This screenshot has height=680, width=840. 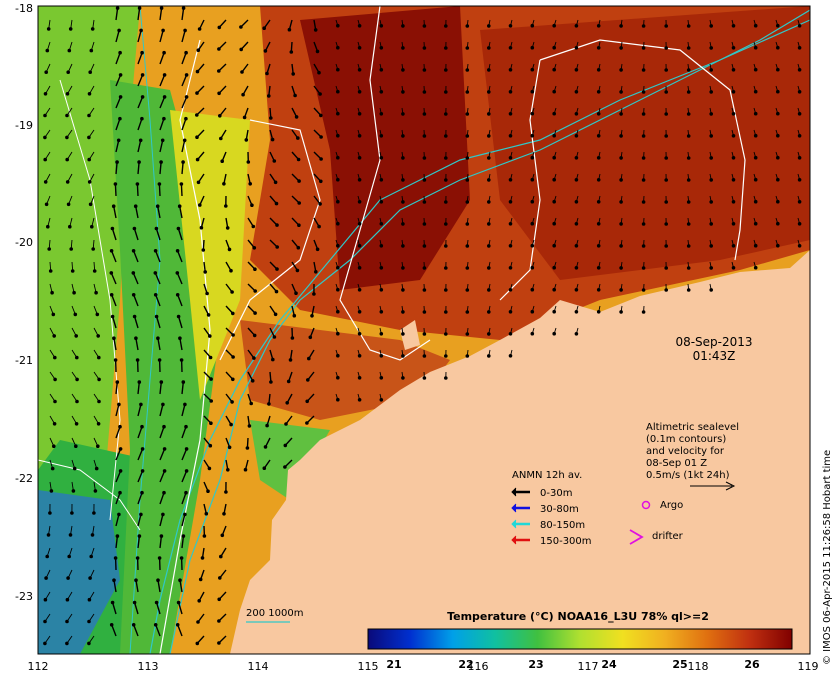 What do you see at coordinates (423, 666) in the screenshot?
I see `lon-axis: 112 113 114 115 116 117 118 119` at bounding box center [423, 666].